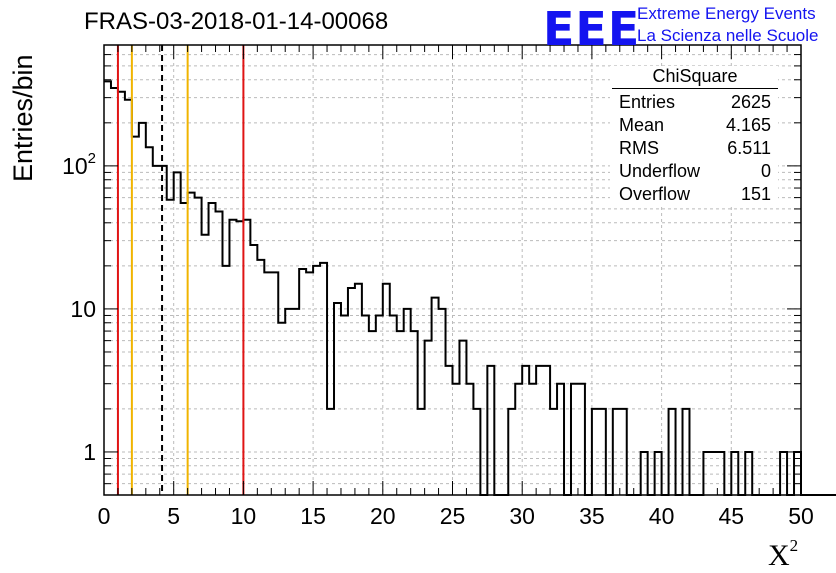 This screenshot has height=573, width=836. What do you see at coordinates (748, 125) in the screenshot?
I see `stats-value: 4.165` at bounding box center [748, 125].